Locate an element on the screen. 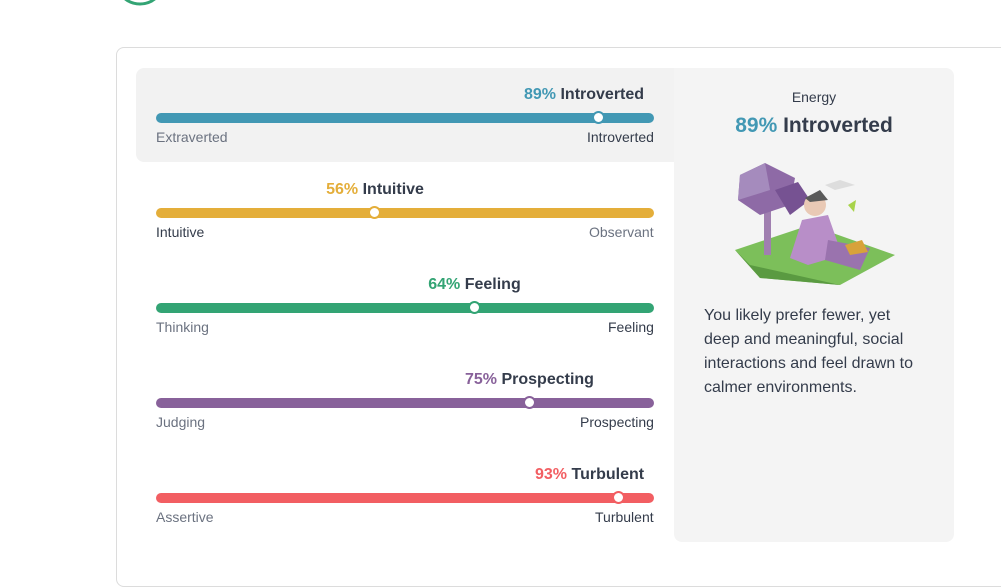 The height and width of the screenshot is (587, 1001). trait-label: 93% Turbulent is located at coordinates (589, 475).